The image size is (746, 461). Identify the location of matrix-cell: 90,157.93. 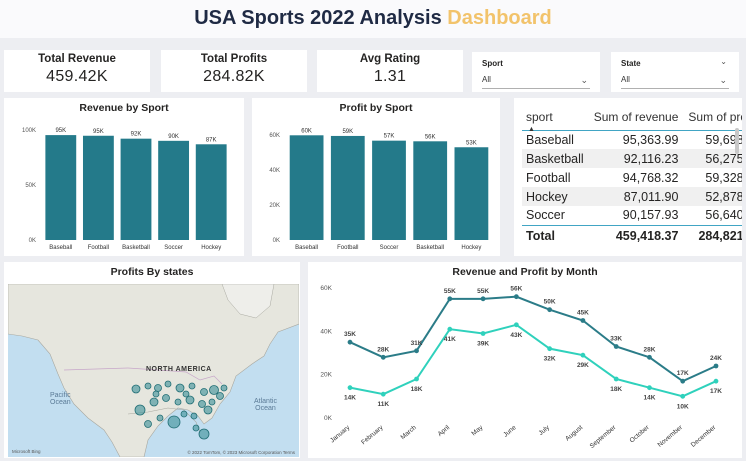
(650, 215).